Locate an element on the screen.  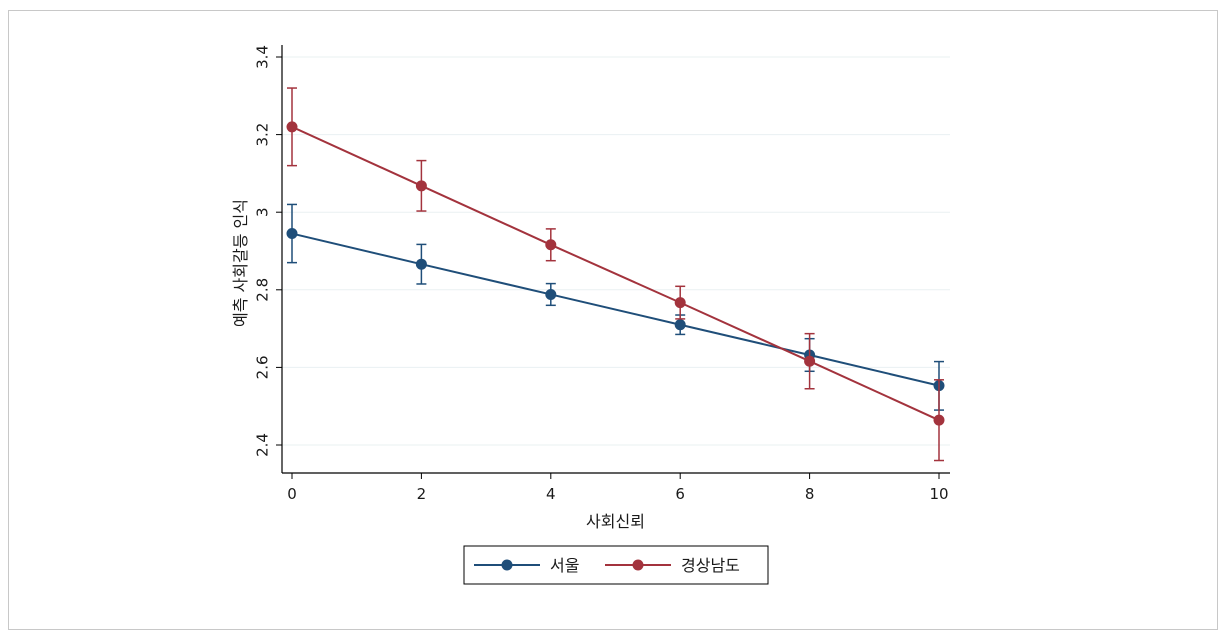
y-tick-label: 2.4 is located at coordinates (262, 445).